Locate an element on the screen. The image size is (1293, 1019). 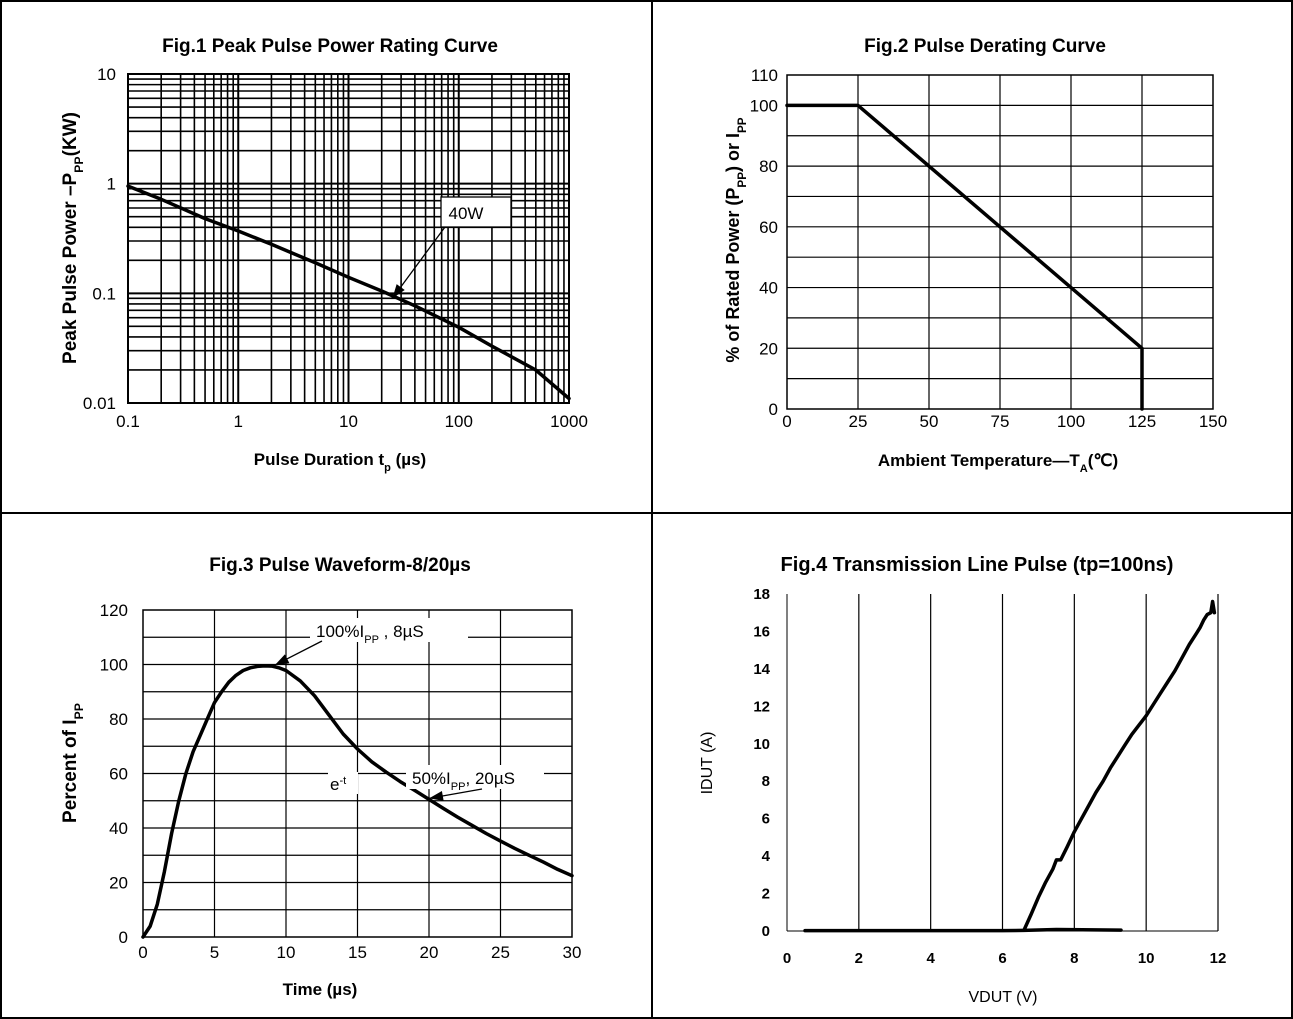
fig2-y-tick-label: 20 is located at coordinates (768, 348).